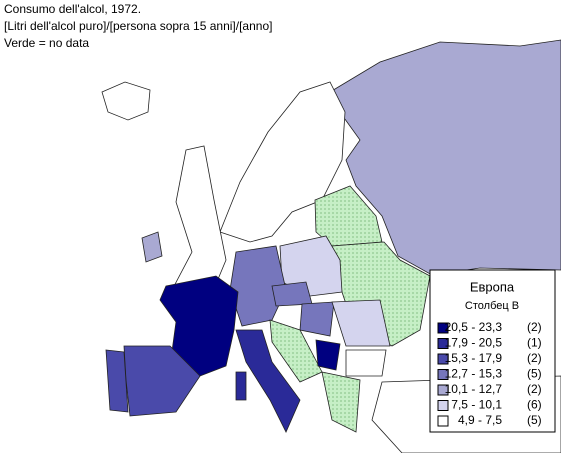  I want to click on portugal, so click(117, 381).